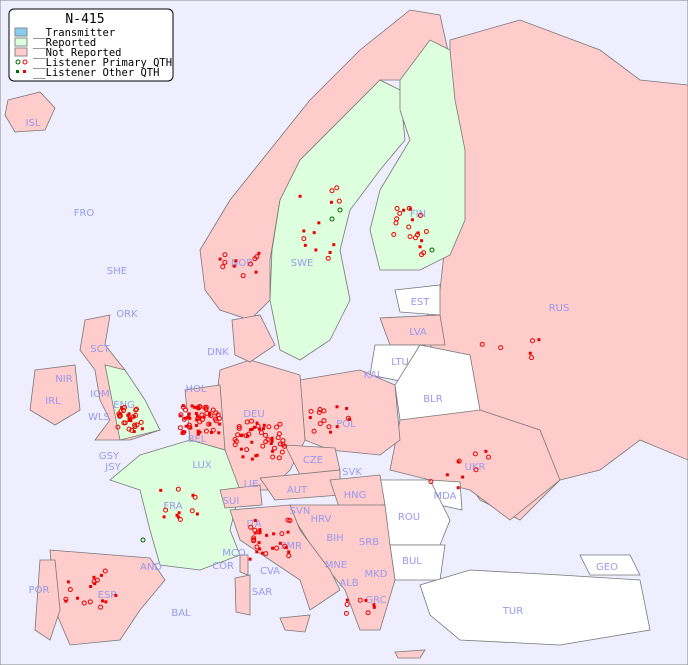 The height and width of the screenshot is (665, 688). I want to click on region-cor, so click(244, 565).